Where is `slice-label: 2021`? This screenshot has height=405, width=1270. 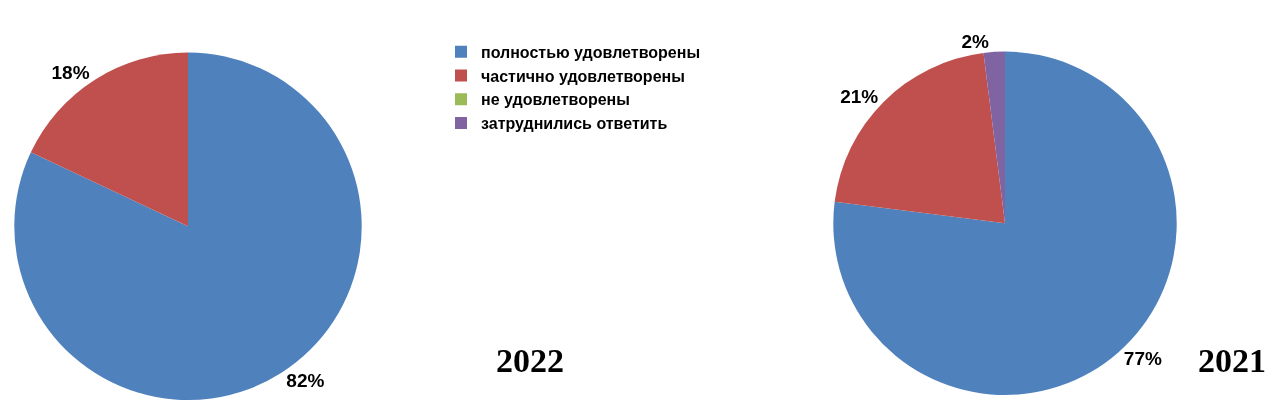 slice-label: 2021 is located at coordinates (1232, 360).